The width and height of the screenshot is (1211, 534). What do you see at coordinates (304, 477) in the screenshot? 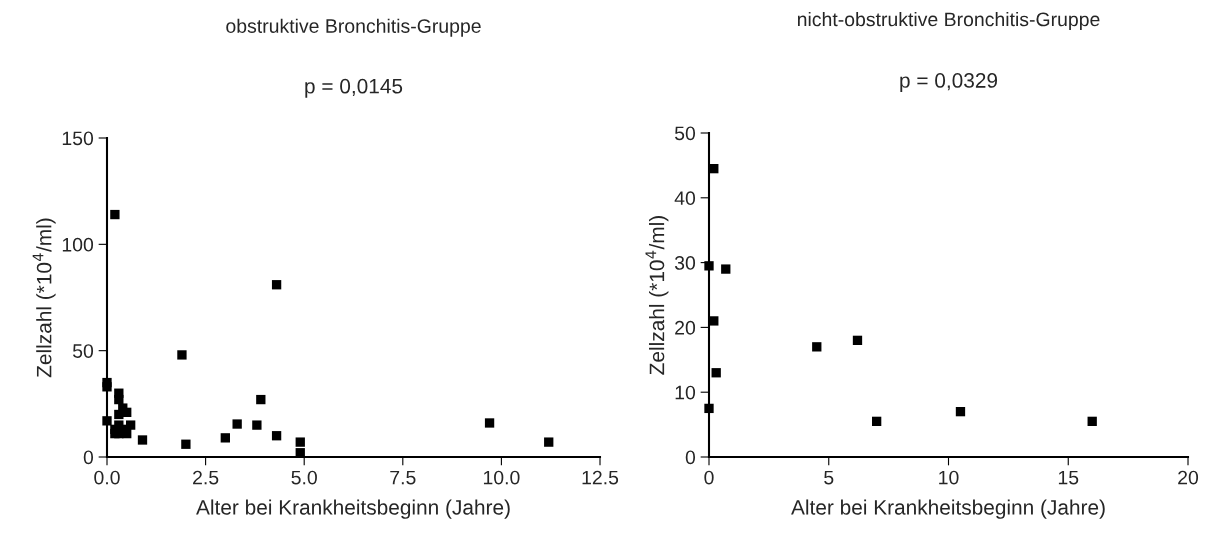
I see `x-tick-label: 5.0` at bounding box center [304, 477].